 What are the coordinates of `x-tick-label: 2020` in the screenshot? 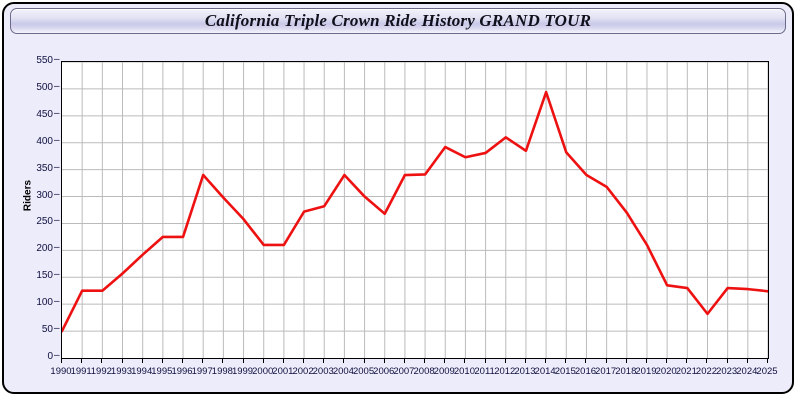 It's located at (666, 371).